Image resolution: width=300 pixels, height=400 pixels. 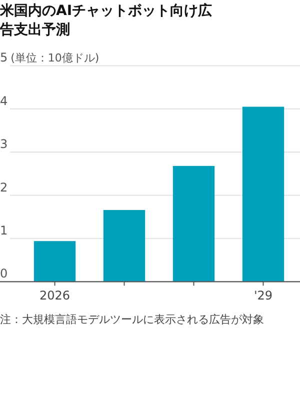 I want to click on text: 注：大規模言語モデルツールに表示される広告が対象, so click(x=132, y=320).